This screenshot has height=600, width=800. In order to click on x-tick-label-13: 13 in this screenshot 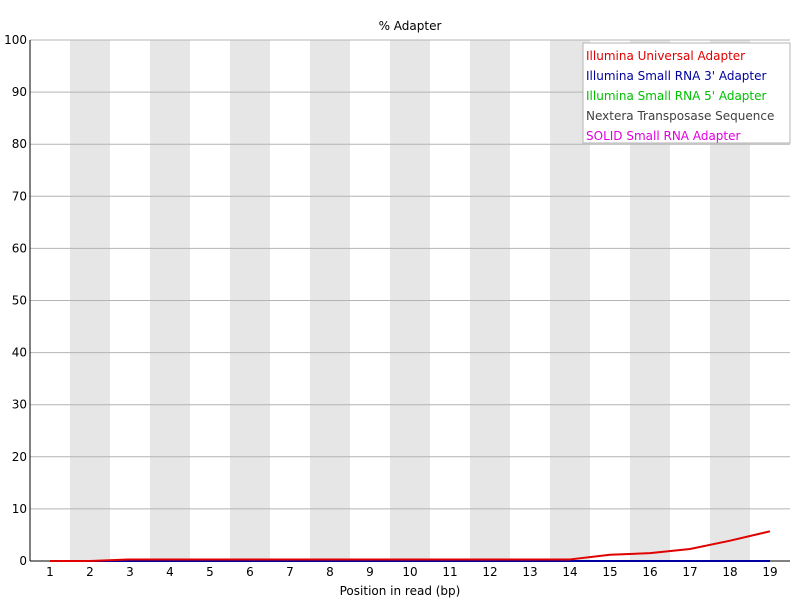, I will do `click(529, 572)`.